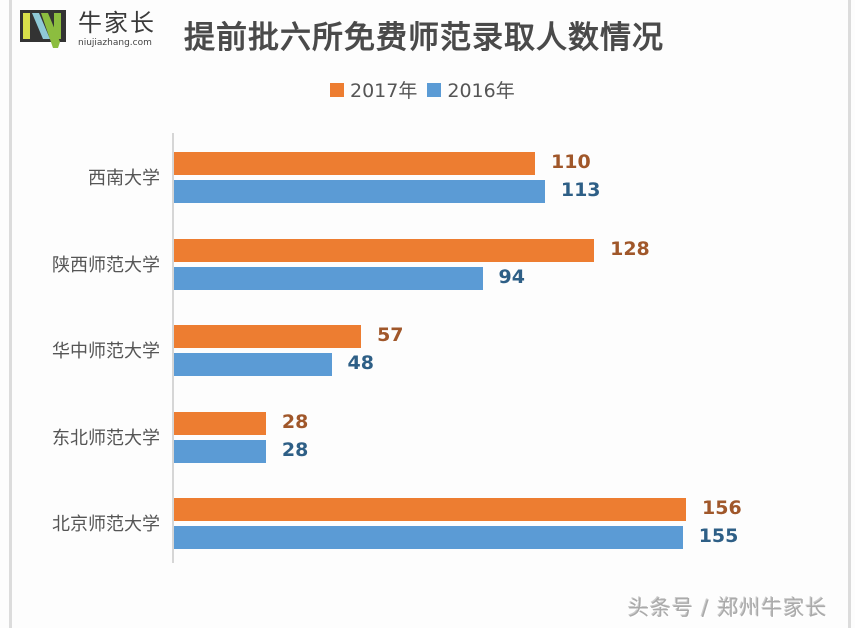 The width and height of the screenshot is (855, 628). What do you see at coordinates (10, 314) in the screenshot?
I see `frame-border-left` at bounding box center [10, 314].